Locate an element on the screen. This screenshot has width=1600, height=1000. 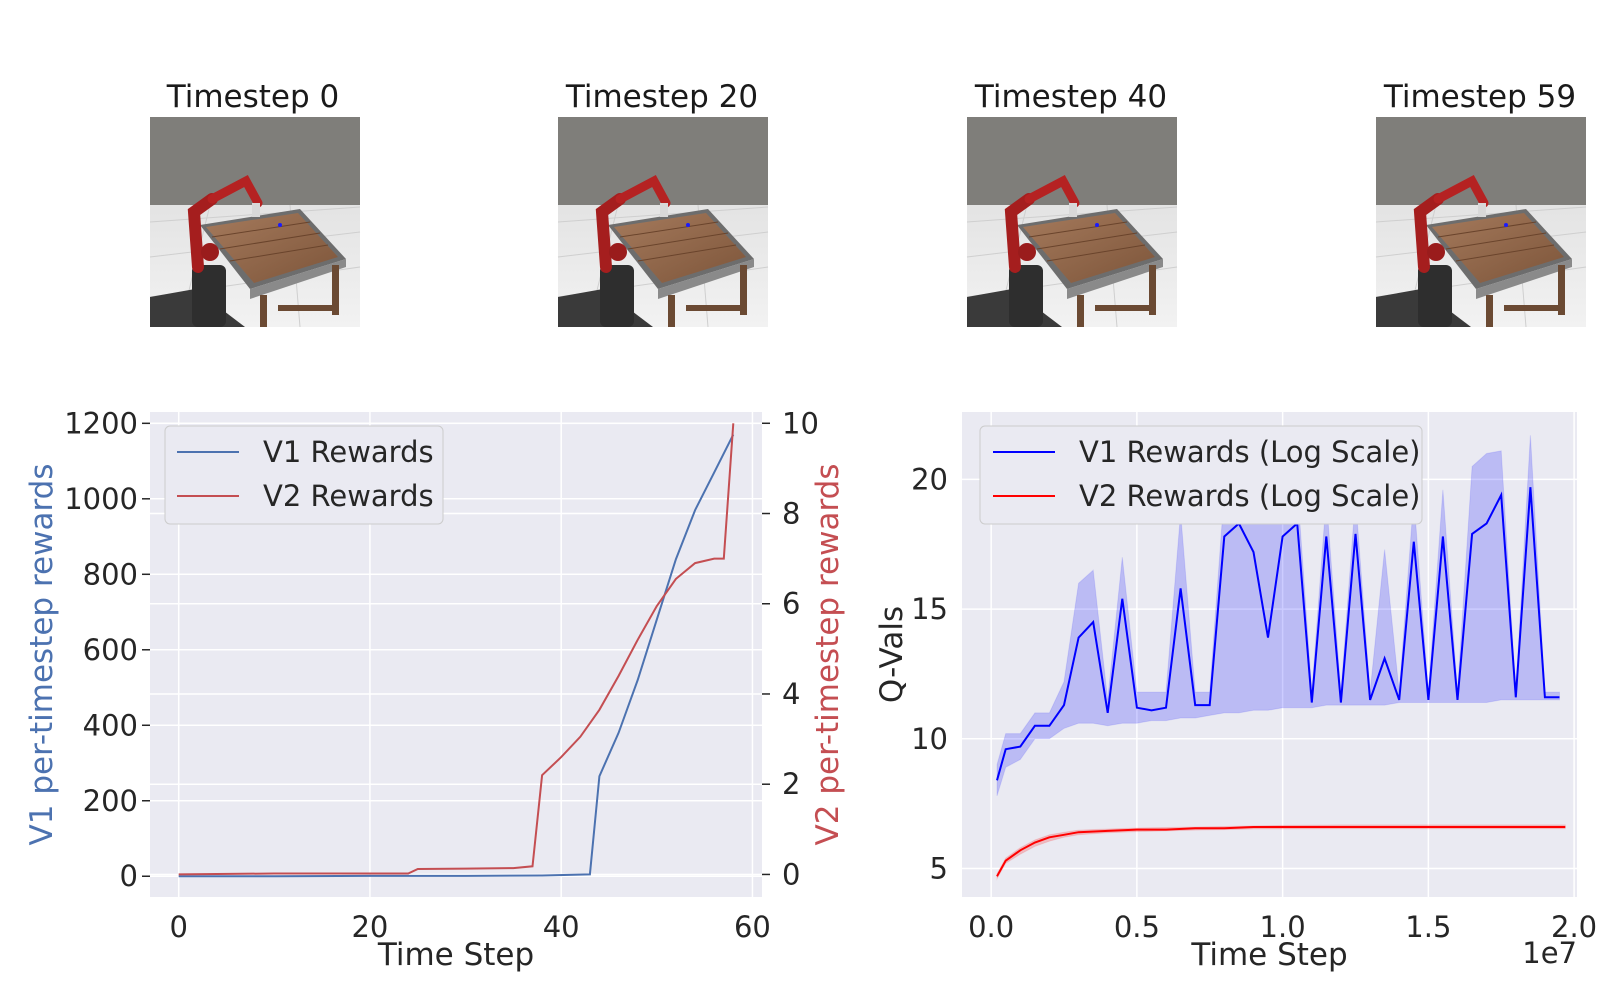
series-line-v1 is located at coordinates (1278, 634).